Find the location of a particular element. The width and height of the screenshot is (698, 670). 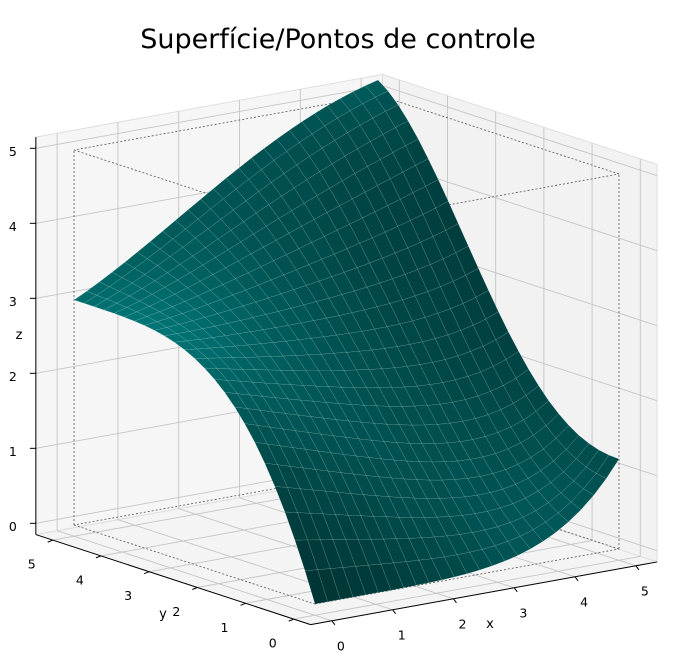

x-tick-label: 5 is located at coordinates (645, 590).